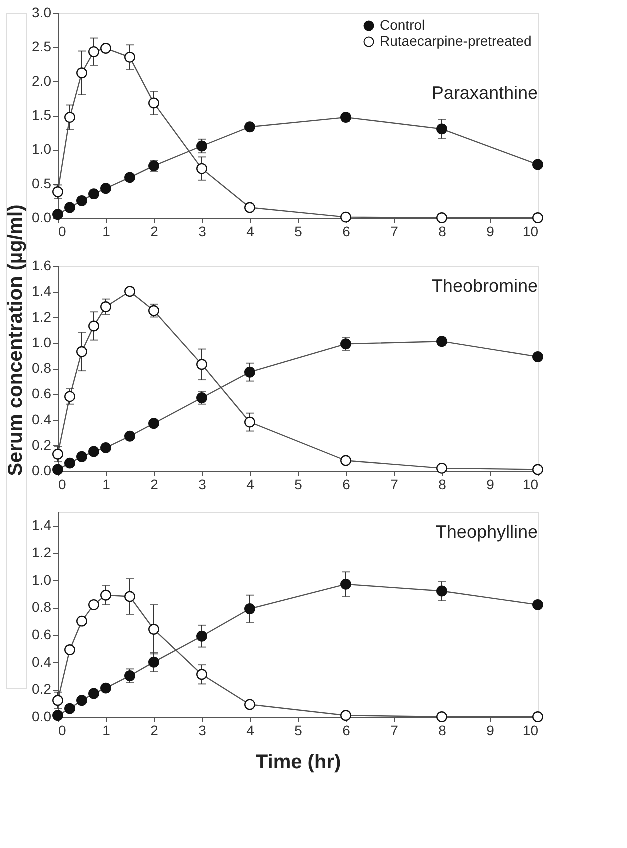 The image size is (627, 848). Describe the element at coordinates (299, 763) in the screenshot. I see `x-axis-title: Time (hr)` at that location.